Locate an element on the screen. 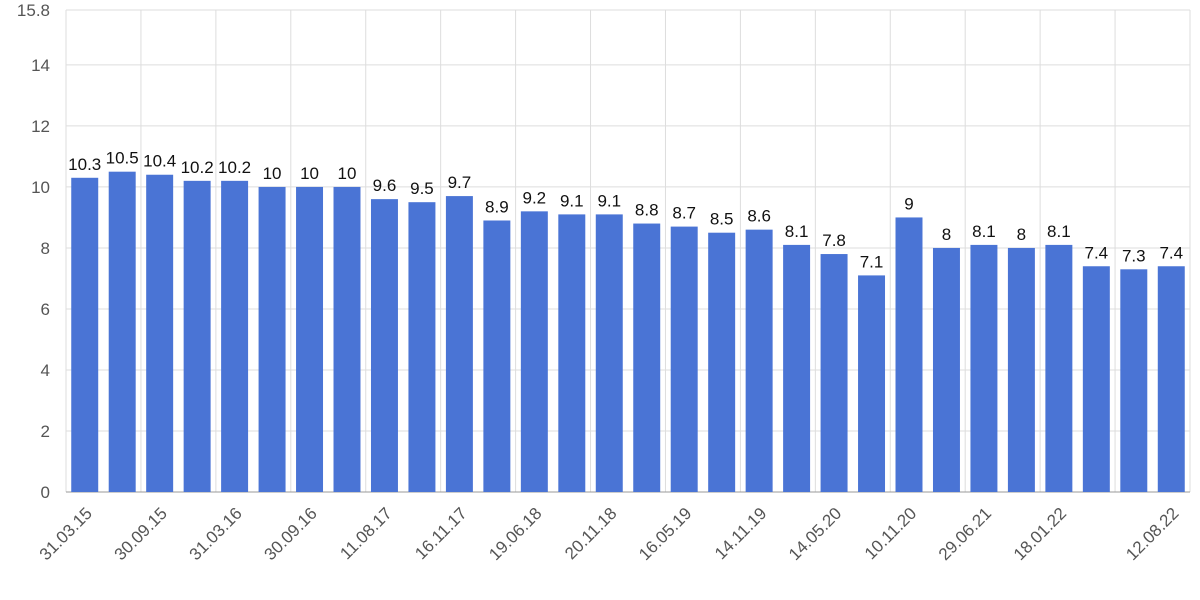 Image resolution: width=1200 pixels, height=600 pixels. y-tick-label: 2 is located at coordinates (45, 431).